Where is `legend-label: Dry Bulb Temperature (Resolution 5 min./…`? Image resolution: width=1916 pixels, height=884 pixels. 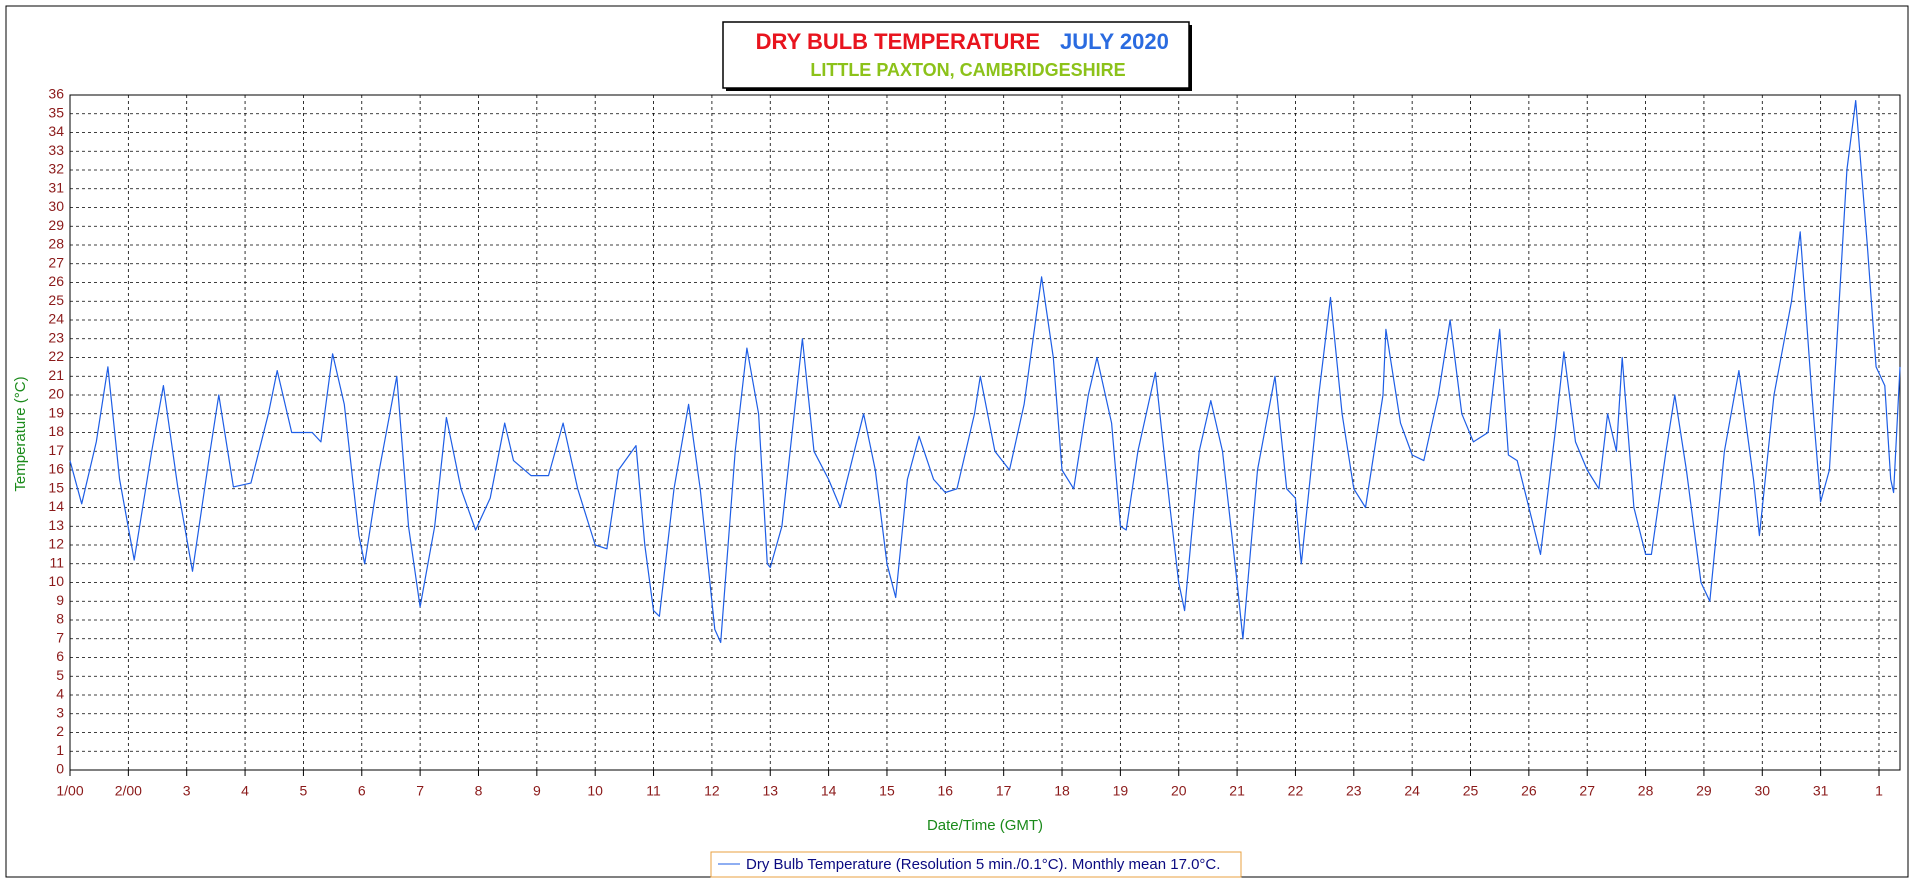 legend-label: Dry Bulb Temperature (Resolution 5 min./… is located at coordinates (983, 864).